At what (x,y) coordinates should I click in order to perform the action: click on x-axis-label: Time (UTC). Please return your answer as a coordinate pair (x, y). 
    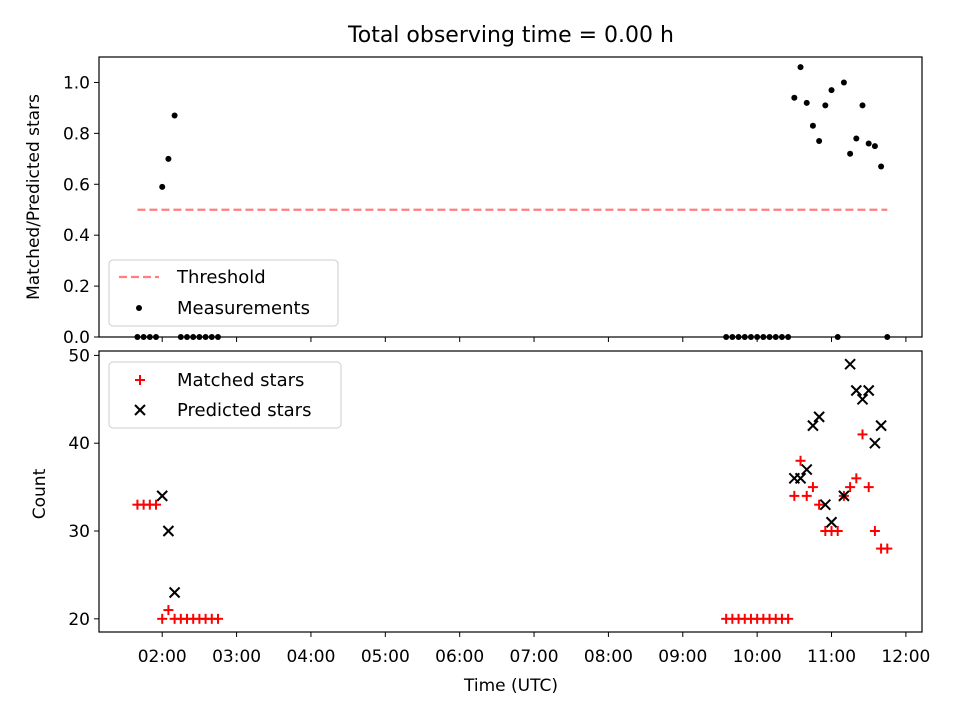
    Looking at the image, I should click on (510, 686).